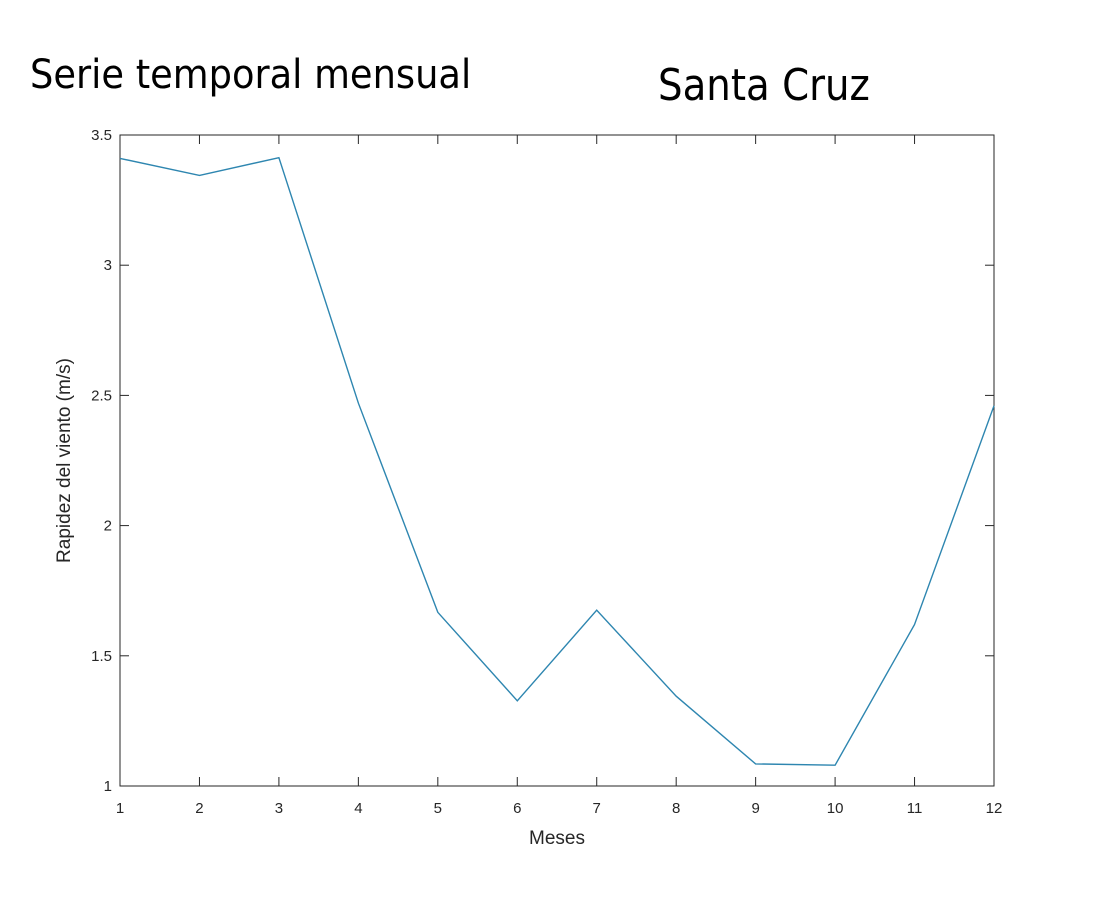 The height and width of the screenshot is (897, 1096). What do you see at coordinates (597, 808) in the screenshot?
I see `x-tick-label: 7` at bounding box center [597, 808].